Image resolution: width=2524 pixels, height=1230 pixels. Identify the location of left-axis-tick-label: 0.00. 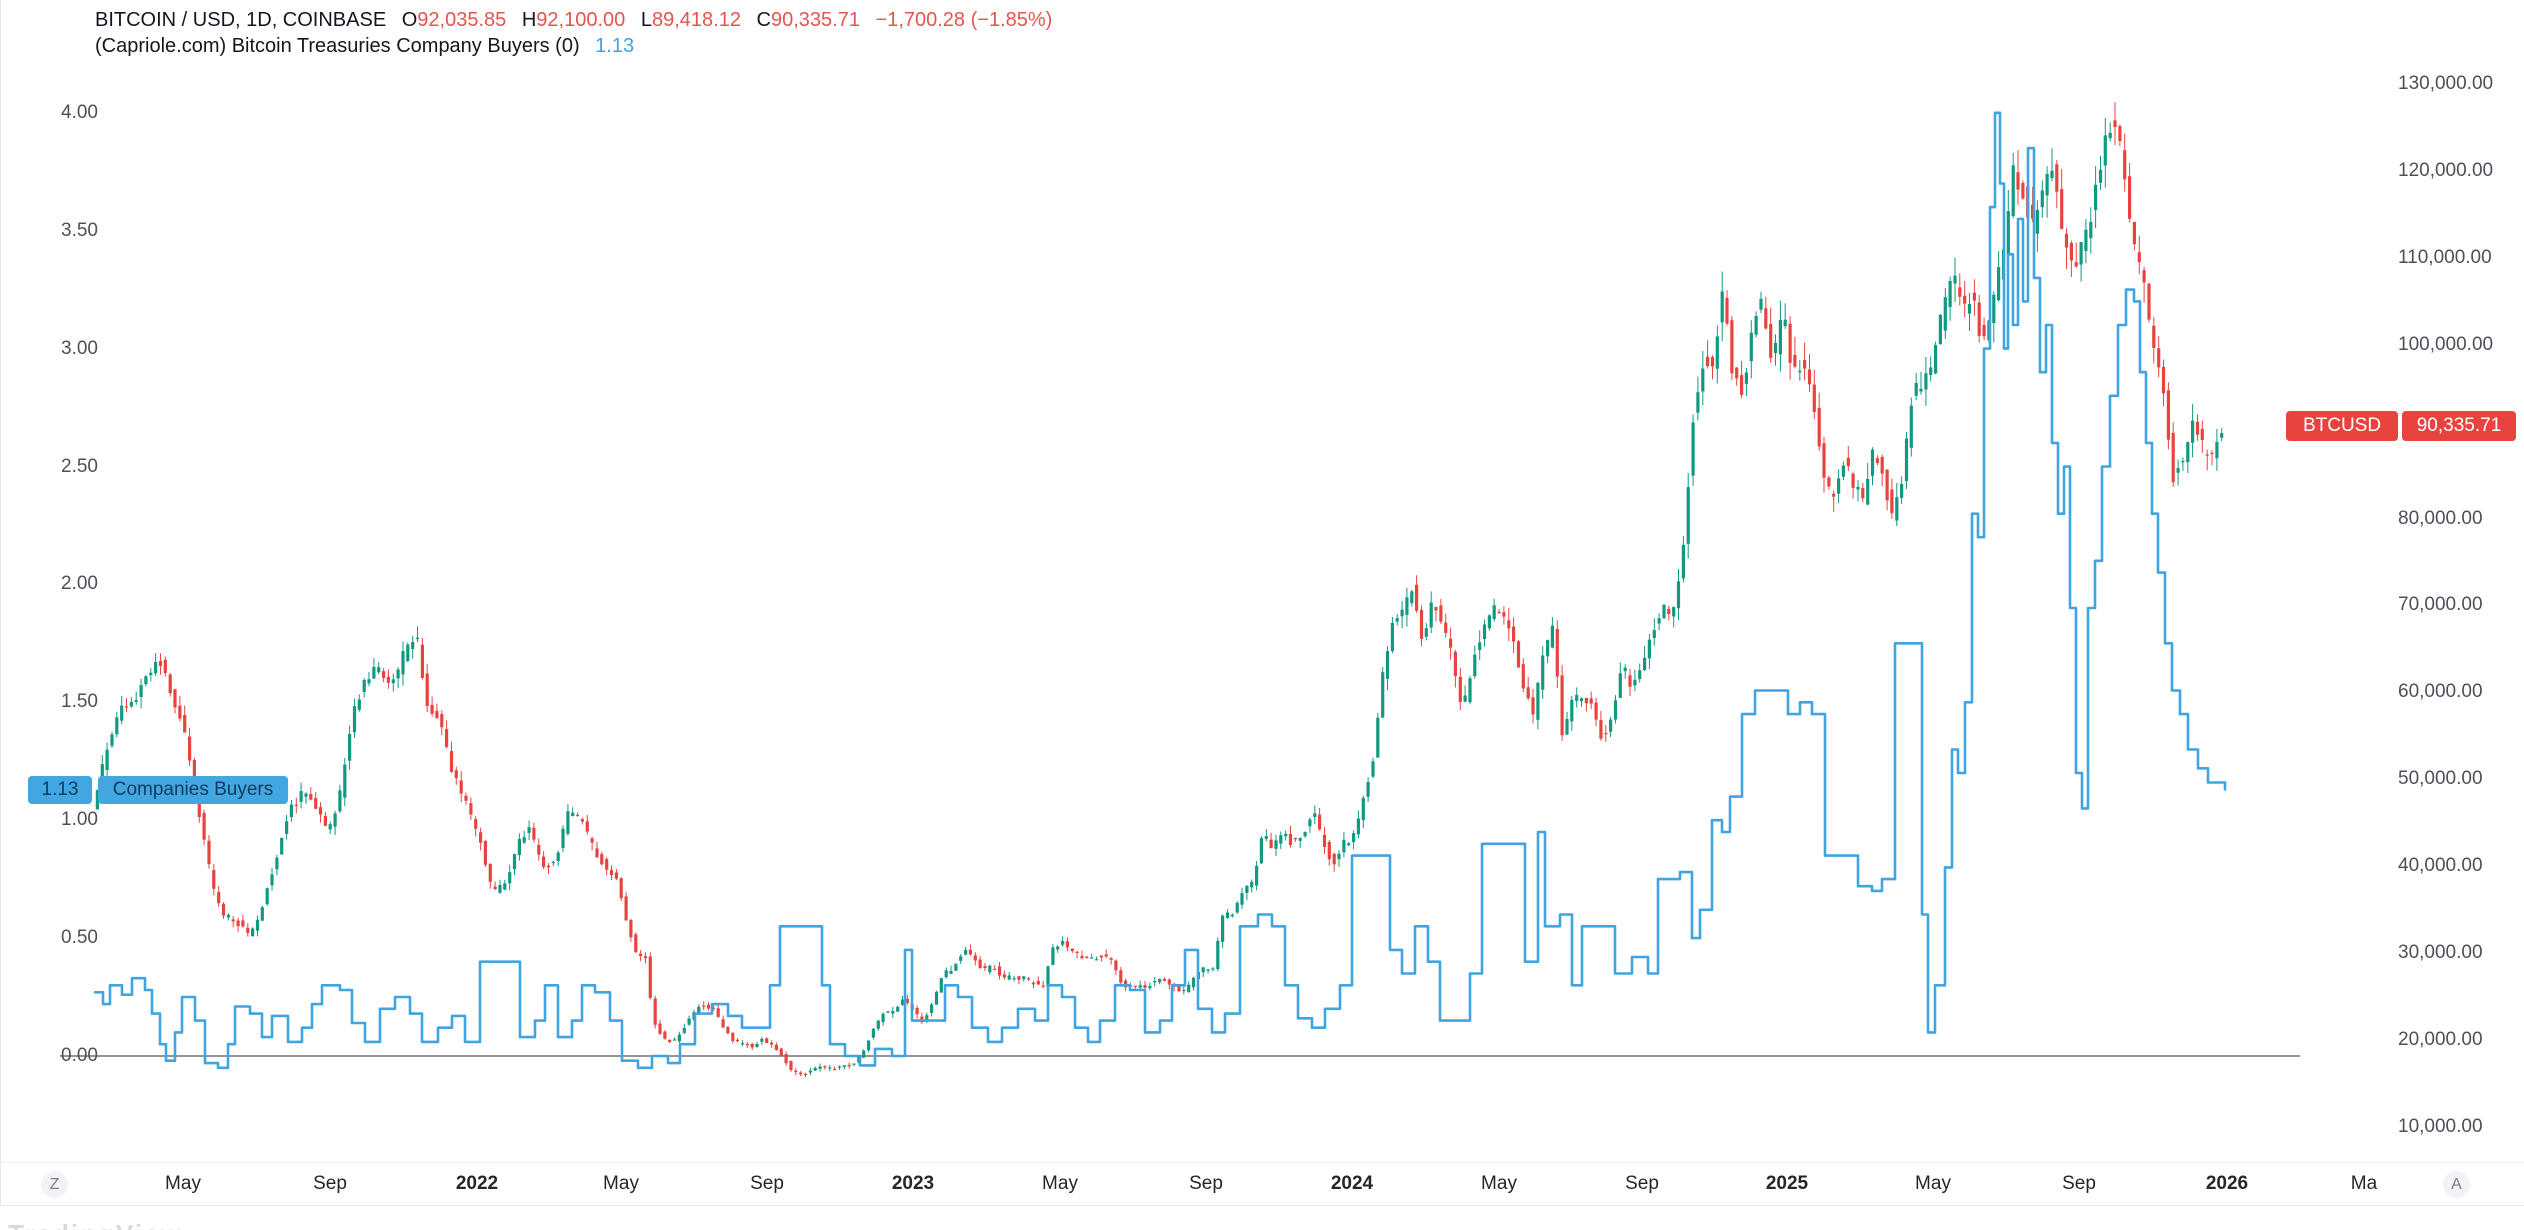
(79, 1055).